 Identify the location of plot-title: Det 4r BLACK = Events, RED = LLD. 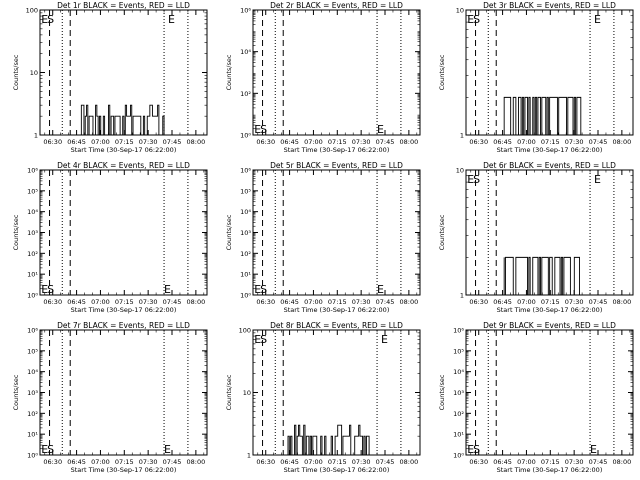
(123, 165).